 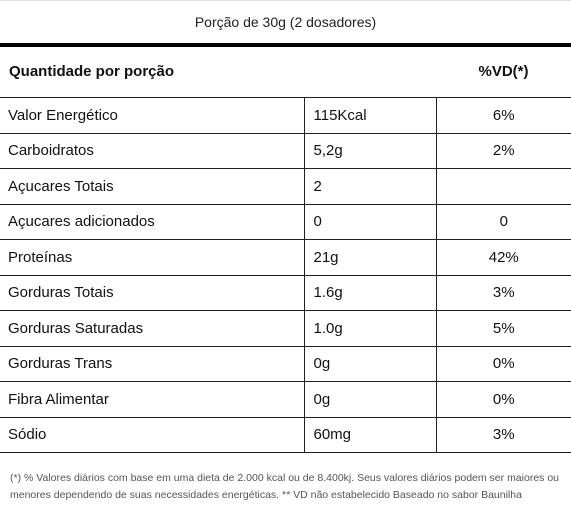 I want to click on table-row: Gorduras Saturadas 1.0g 5%, so click(x=285, y=328).